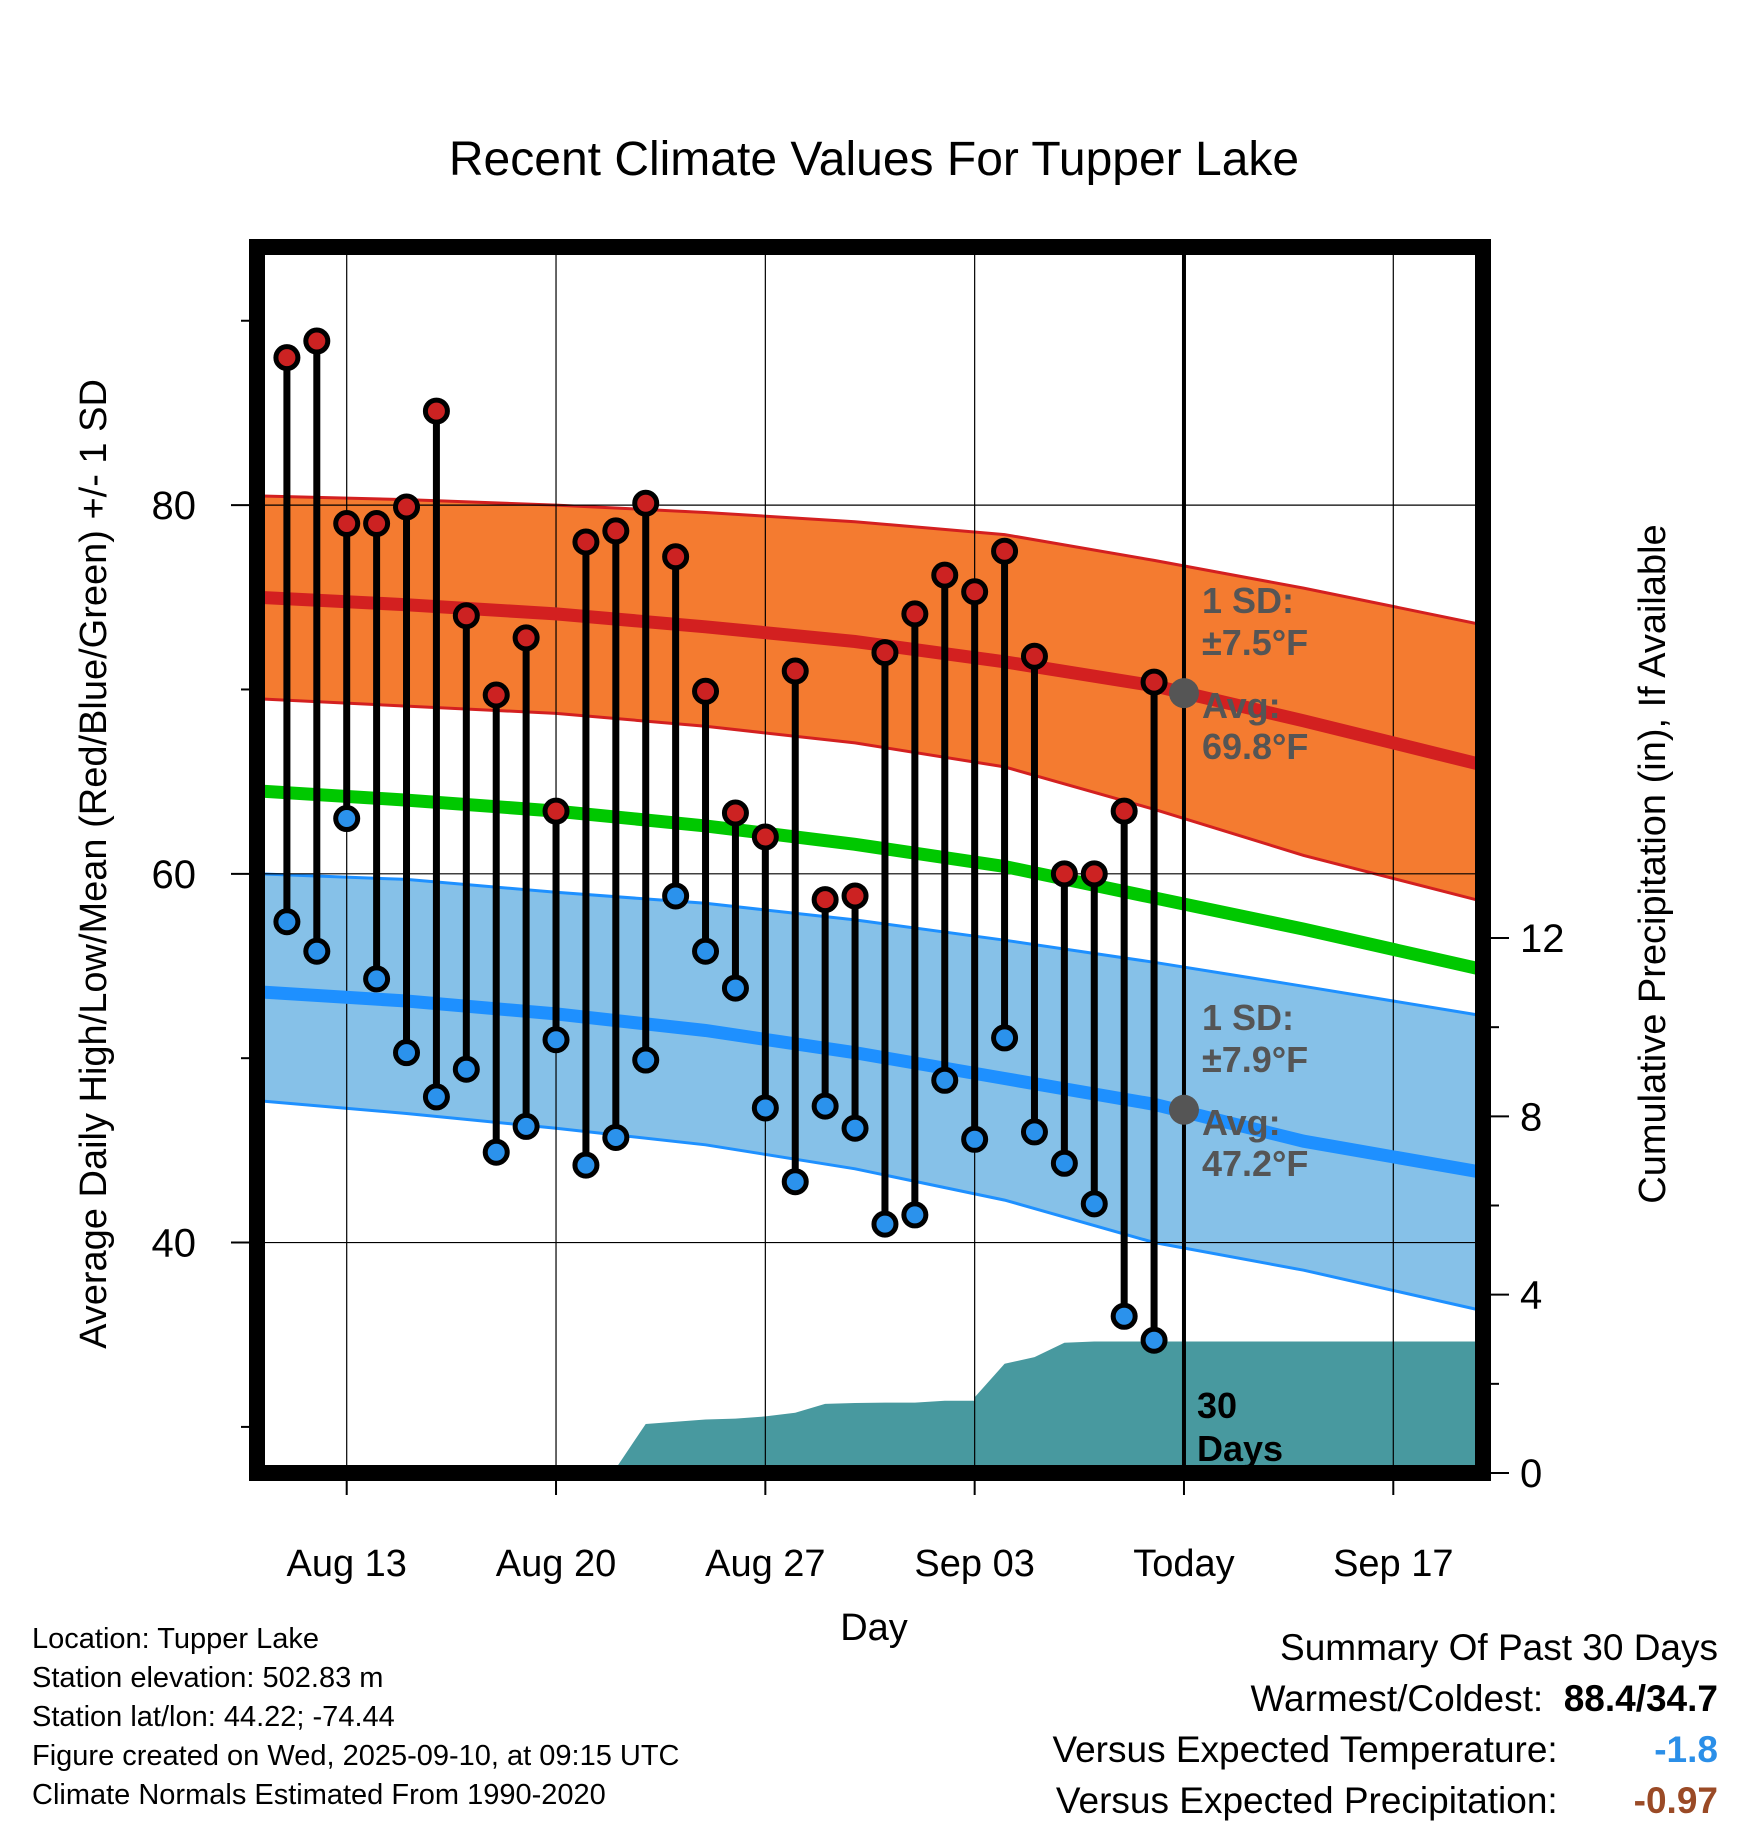 The width and height of the screenshot is (1748, 1828). I want to click on high-today-avg-marker, so click(1183, 693).